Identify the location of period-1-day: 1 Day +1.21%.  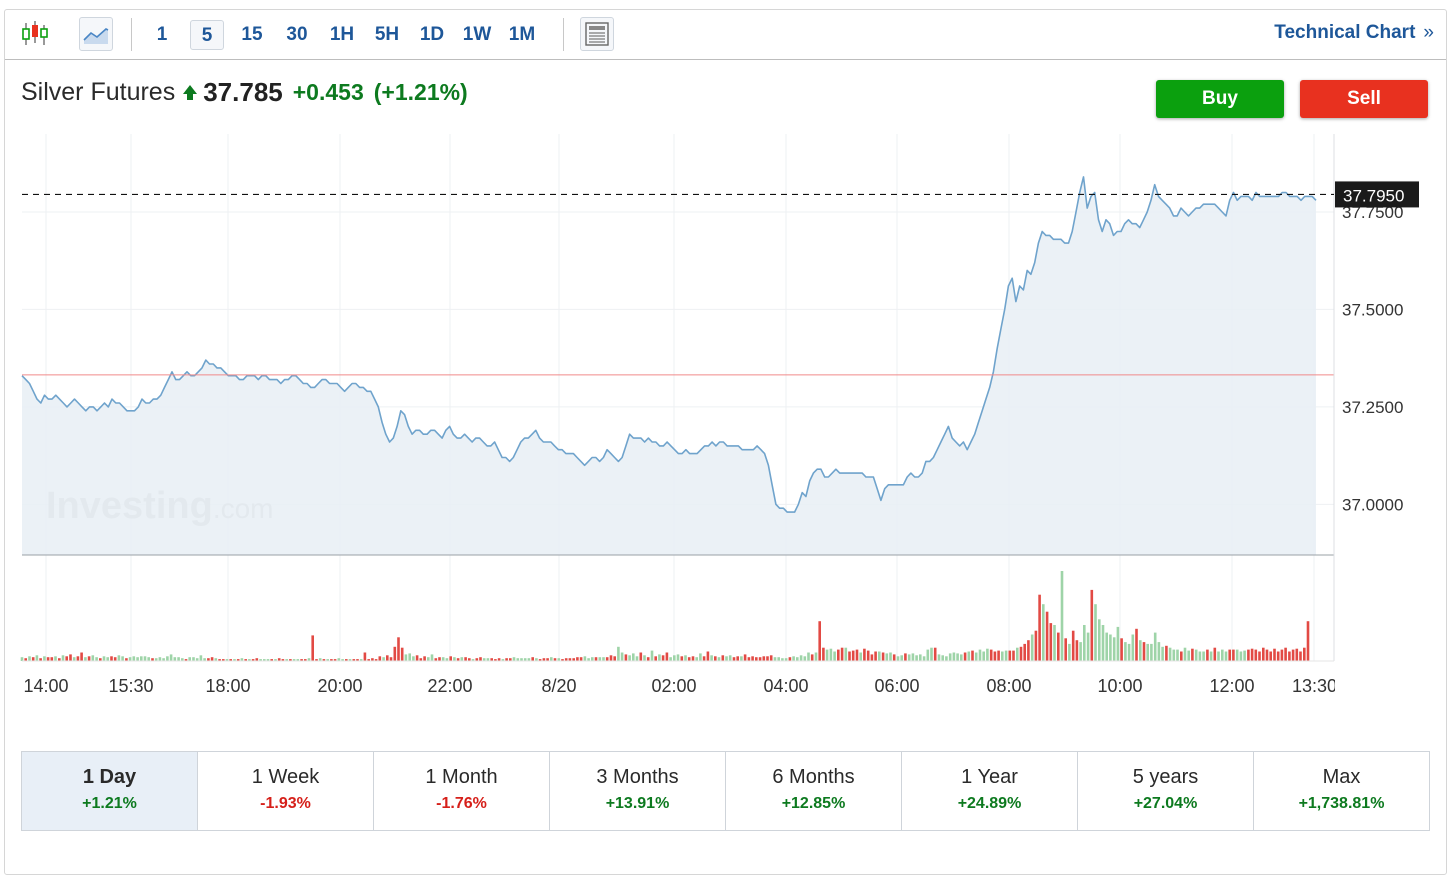
(109, 791).